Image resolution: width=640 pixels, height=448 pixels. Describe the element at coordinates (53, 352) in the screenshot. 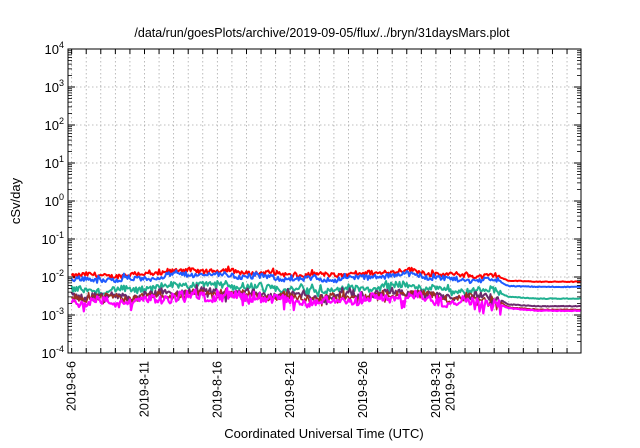

I see `y-tick-label: 10⁻⁴` at that location.